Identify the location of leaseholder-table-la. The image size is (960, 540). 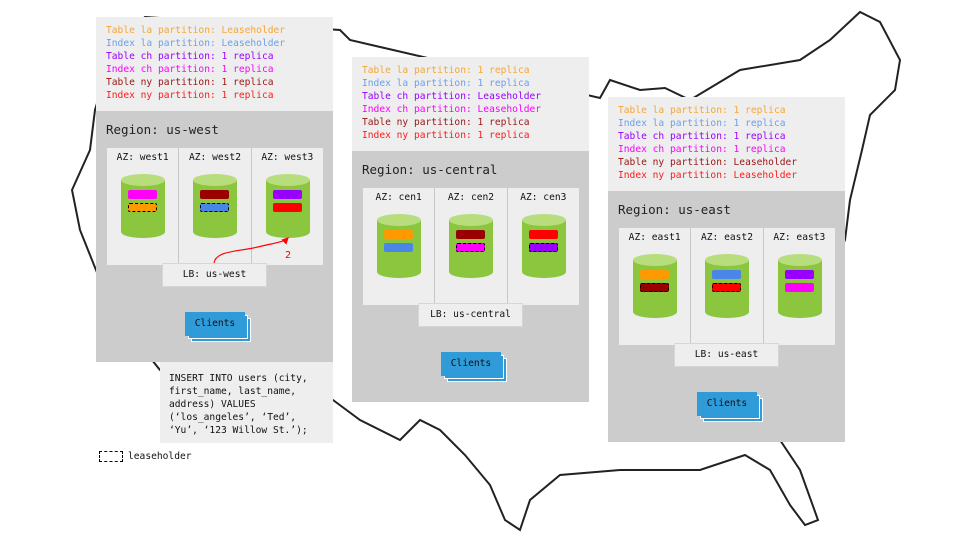
(142, 207).